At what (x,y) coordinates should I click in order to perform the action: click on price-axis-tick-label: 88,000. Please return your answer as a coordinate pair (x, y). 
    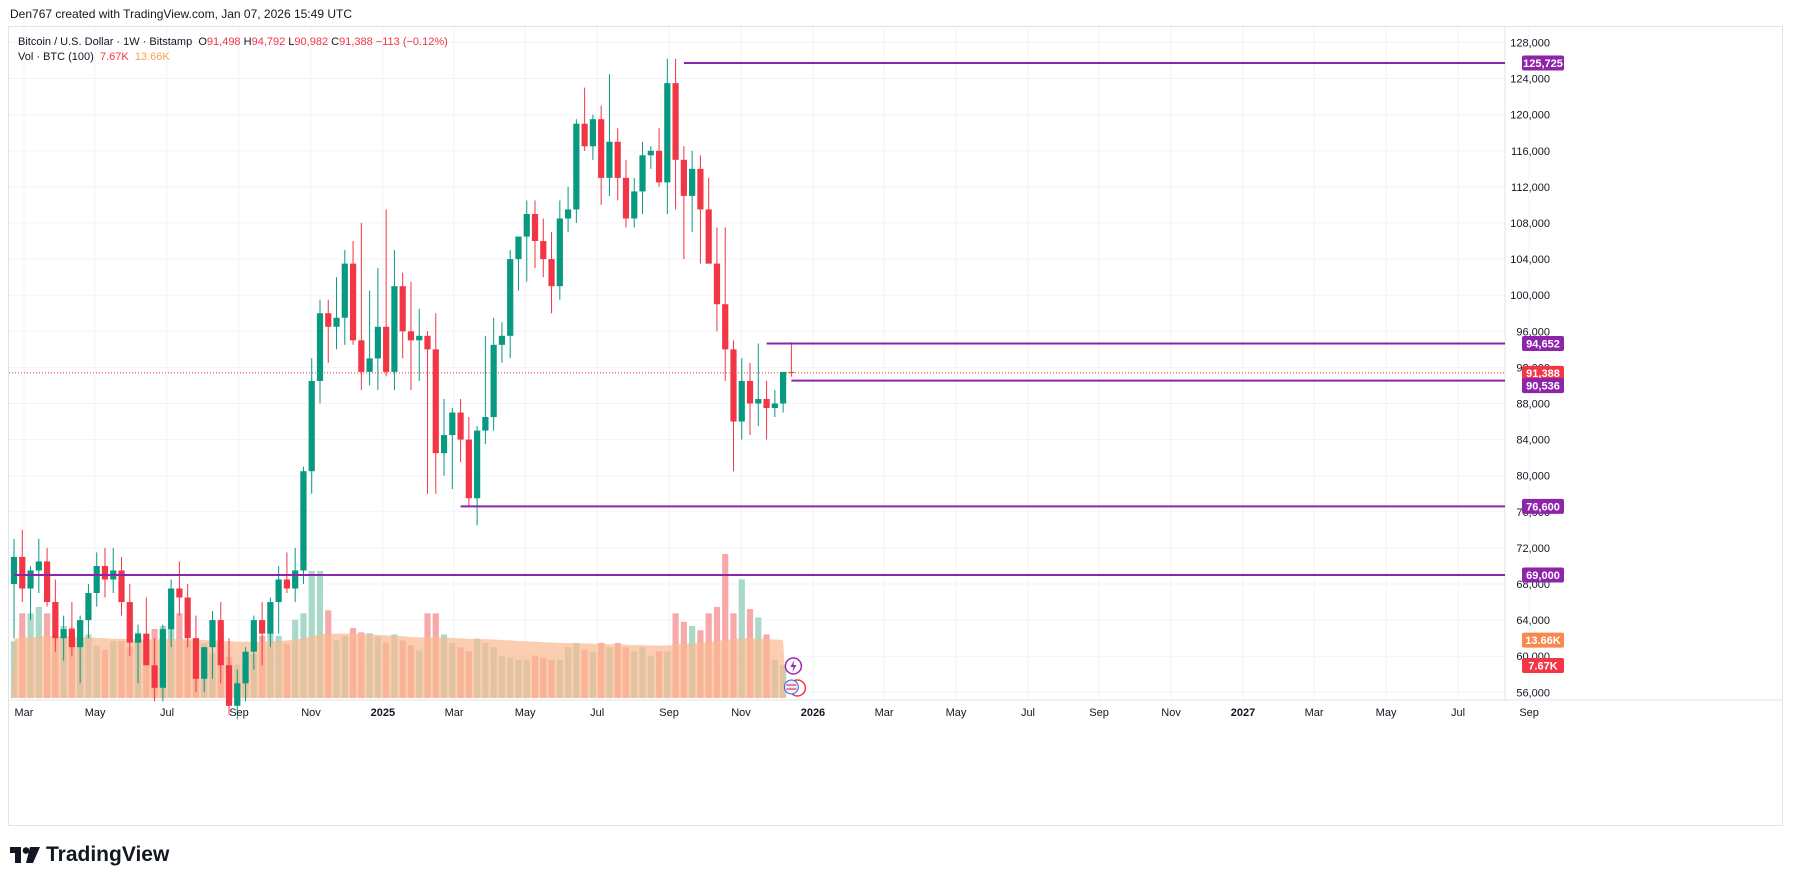
    Looking at the image, I should click on (1533, 405).